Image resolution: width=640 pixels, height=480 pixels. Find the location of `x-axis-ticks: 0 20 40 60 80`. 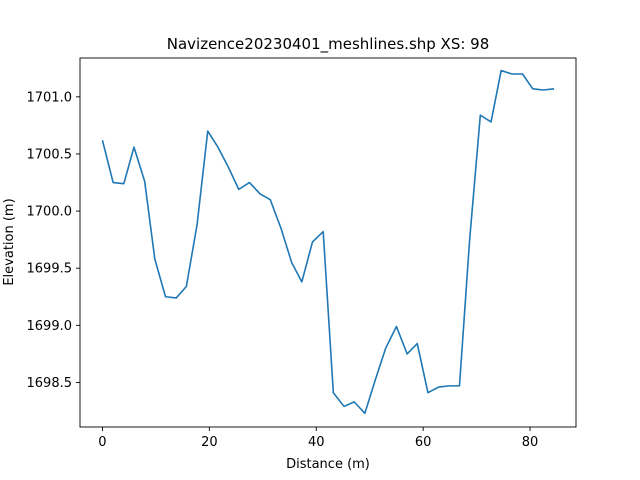

x-axis-ticks: 0 20 40 60 80 is located at coordinates (318, 438).